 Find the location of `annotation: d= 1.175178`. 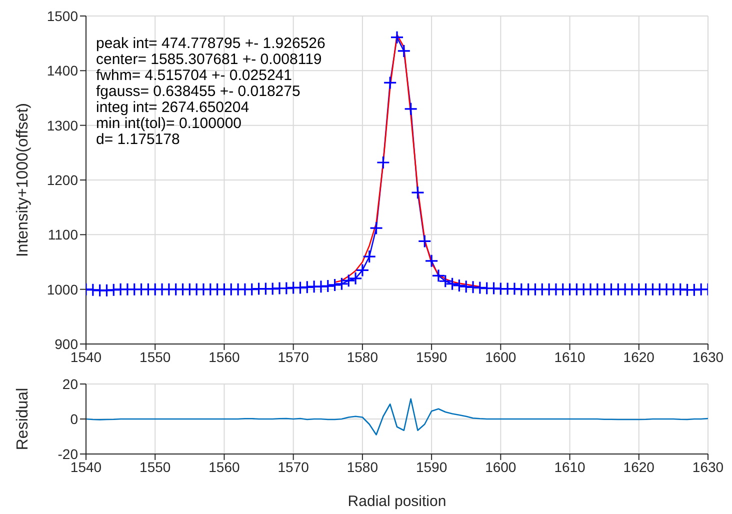

annotation: d= 1.175178 is located at coordinates (138, 139).